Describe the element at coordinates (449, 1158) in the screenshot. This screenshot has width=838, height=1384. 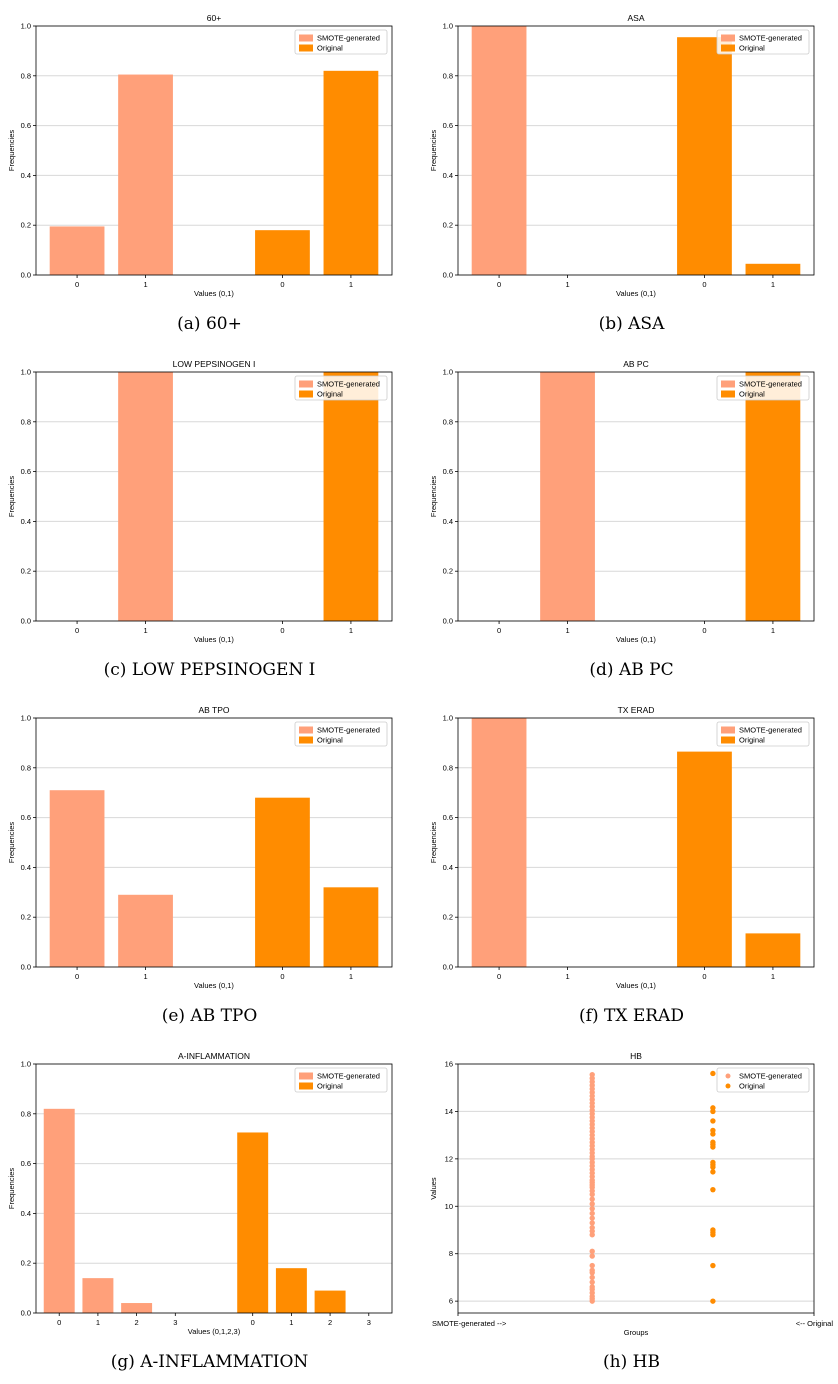
I see `y-tick-label: 12` at that location.